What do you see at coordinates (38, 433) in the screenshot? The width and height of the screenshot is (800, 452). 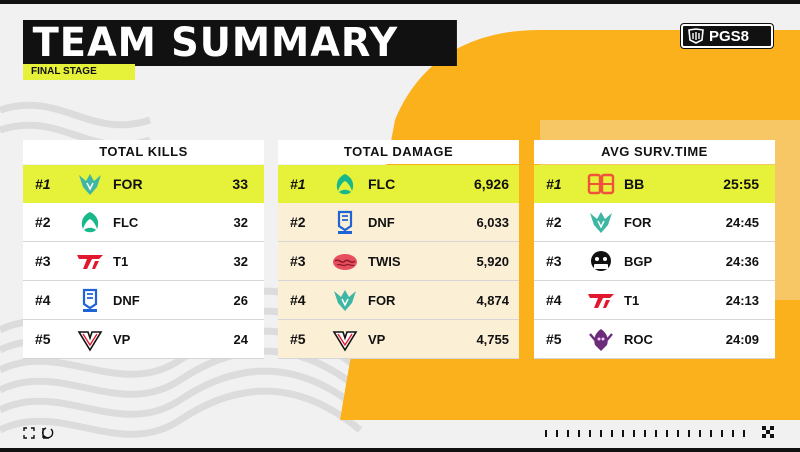 I see `expand-icon` at bounding box center [38, 433].